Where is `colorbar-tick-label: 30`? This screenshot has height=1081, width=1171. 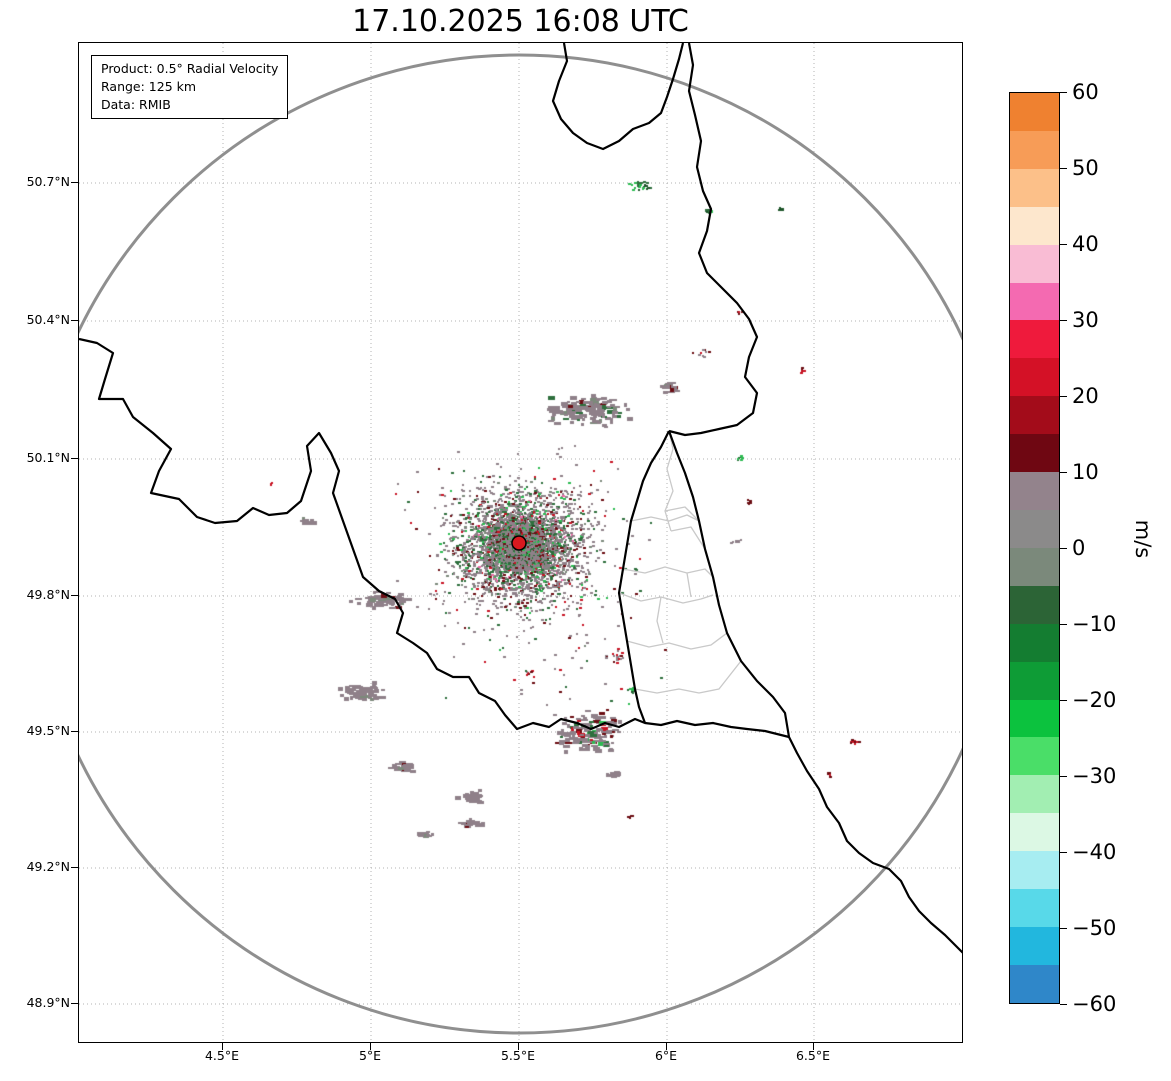 colorbar-tick-label: 30 is located at coordinates (1085, 320).